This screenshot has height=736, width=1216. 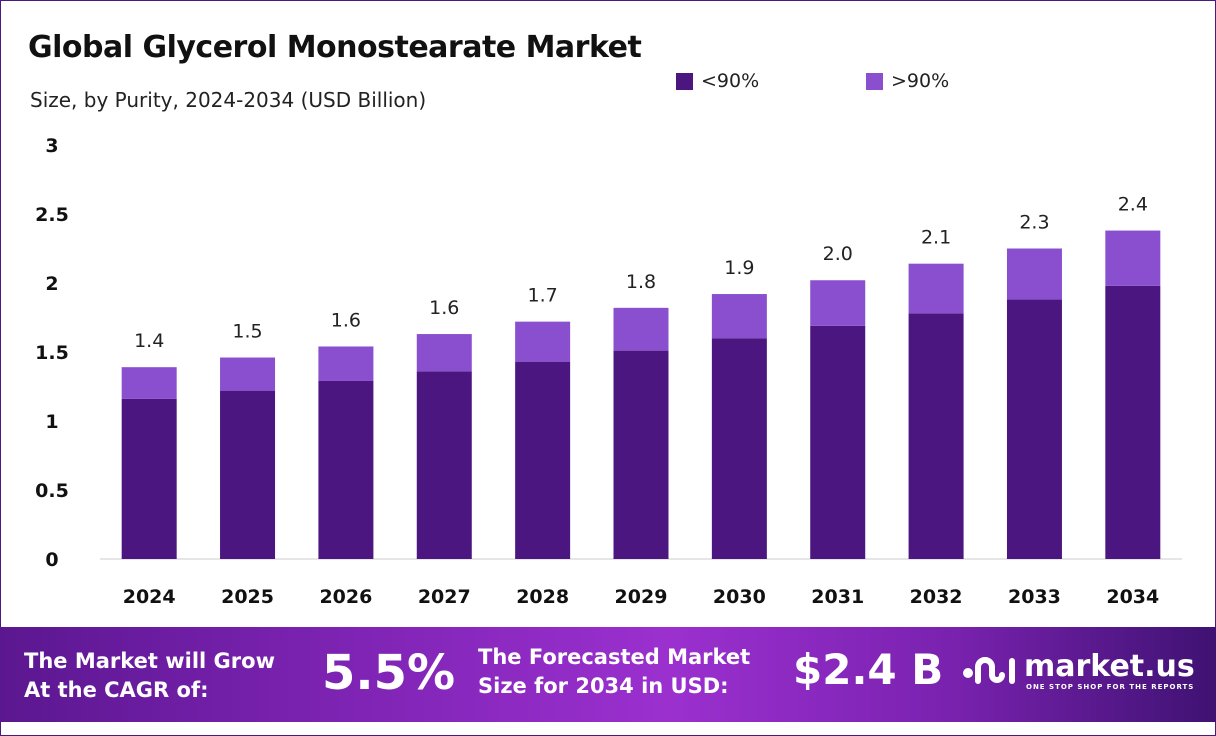 I want to click on bar-total-label: 2.3, so click(x=1034, y=223).